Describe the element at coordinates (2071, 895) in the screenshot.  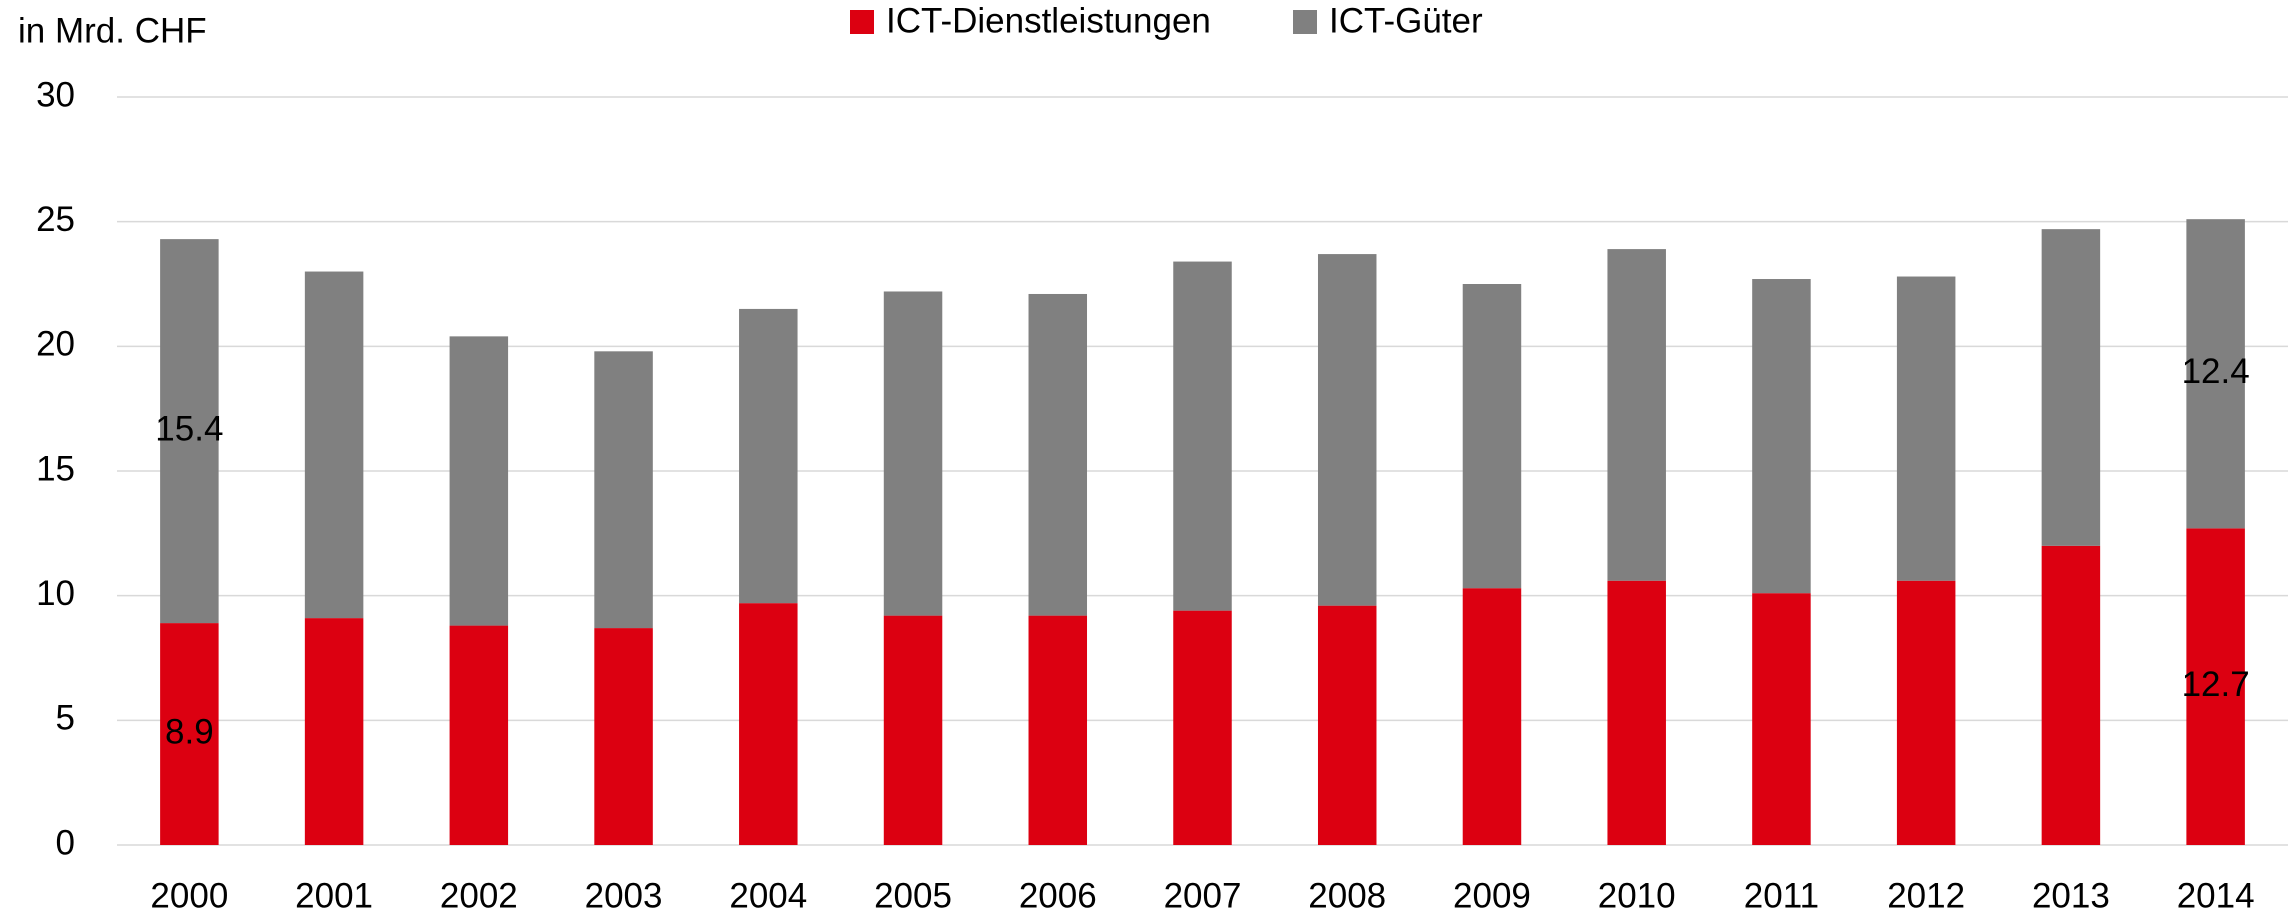
I see `x-tick-label: 2013` at that location.